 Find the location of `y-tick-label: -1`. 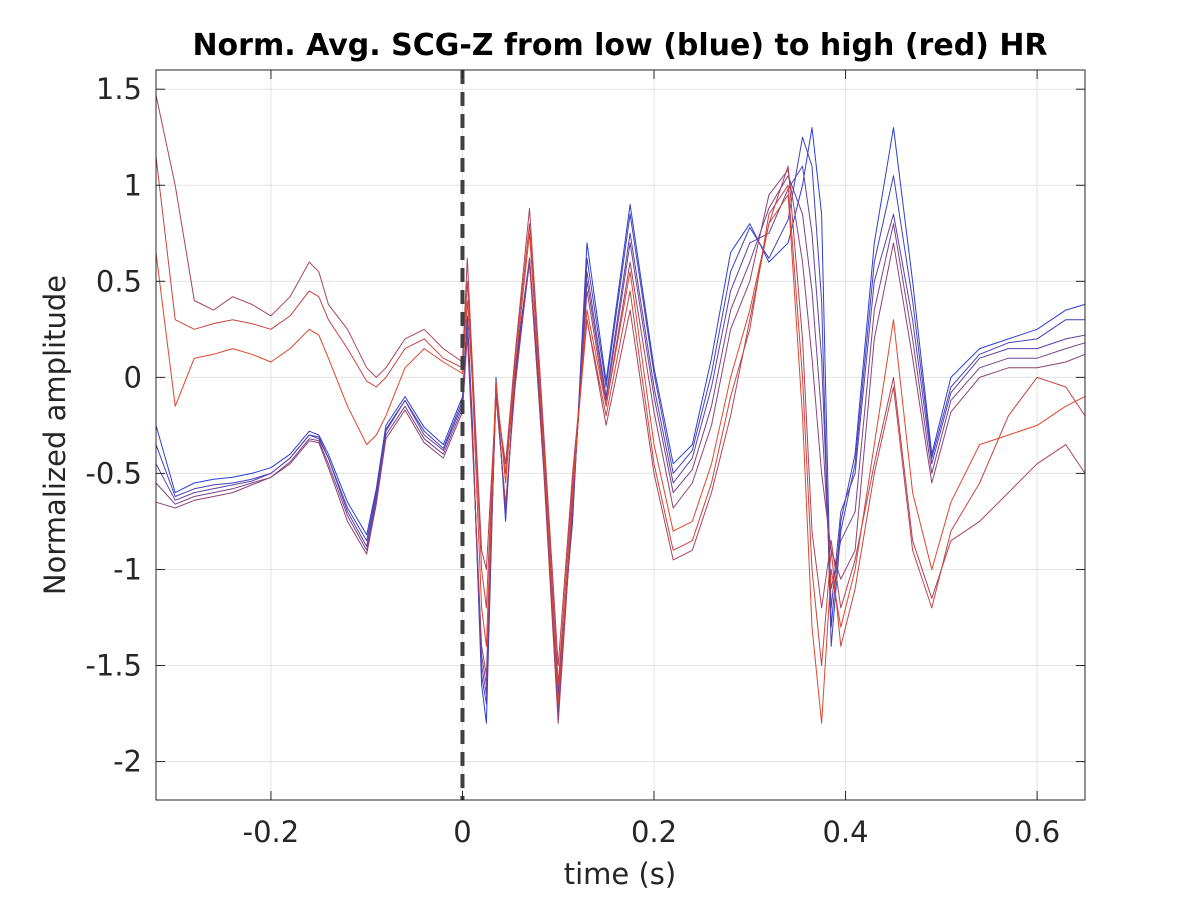

y-tick-label: -1 is located at coordinates (127, 569).